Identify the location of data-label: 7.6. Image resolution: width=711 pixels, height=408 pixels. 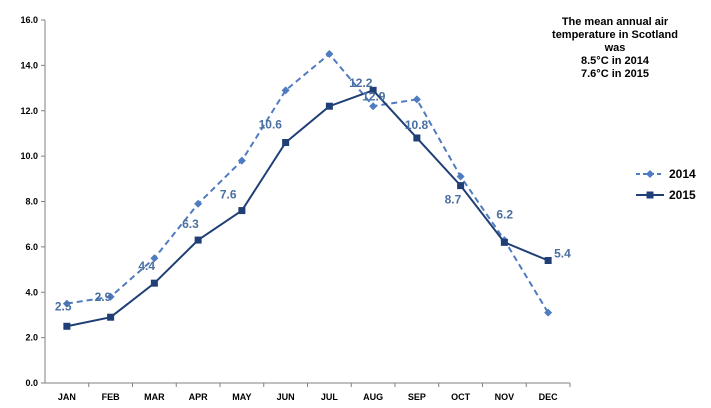
(228, 195).